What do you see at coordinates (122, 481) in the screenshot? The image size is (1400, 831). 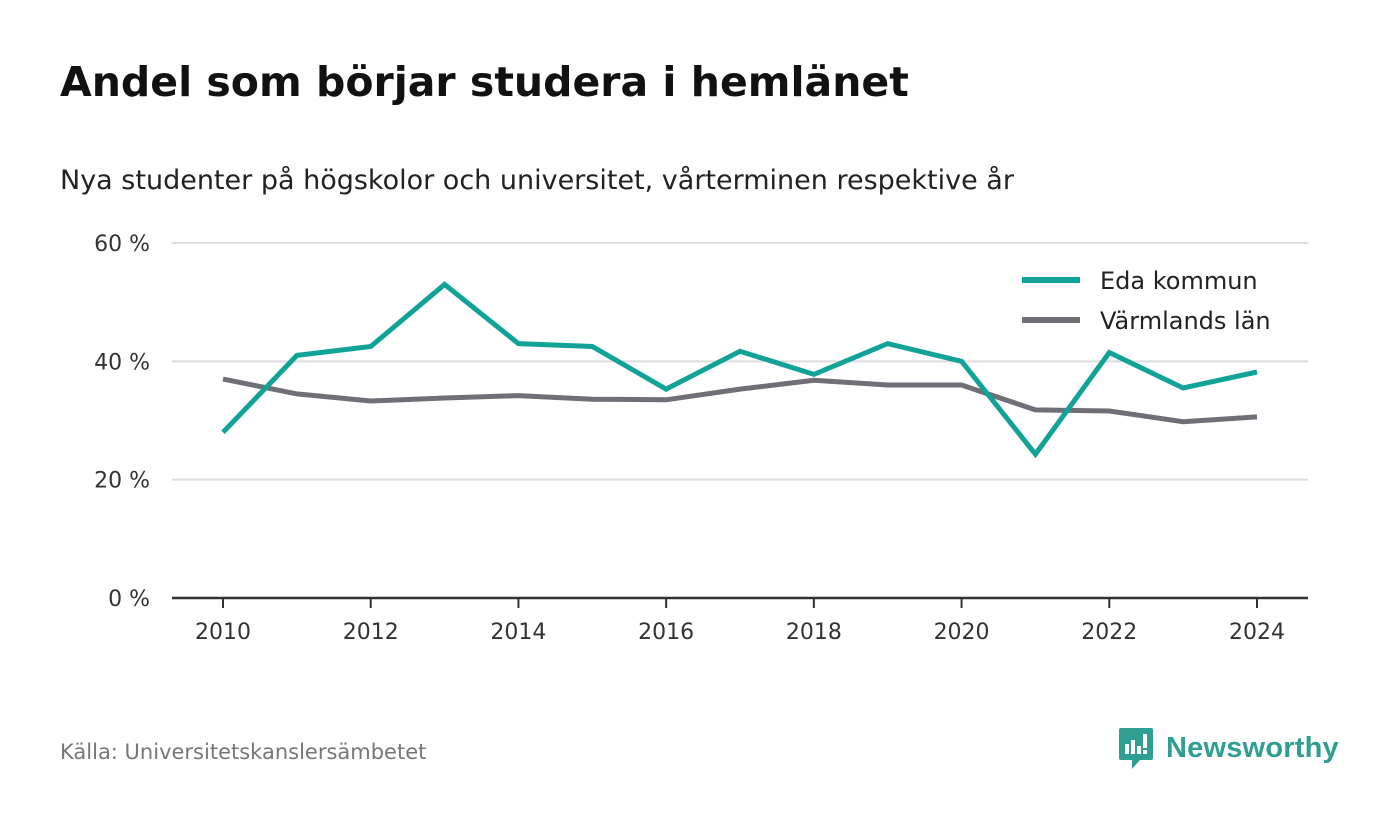 I see `y-tick-label: 20 %` at bounding box center [122, 481].